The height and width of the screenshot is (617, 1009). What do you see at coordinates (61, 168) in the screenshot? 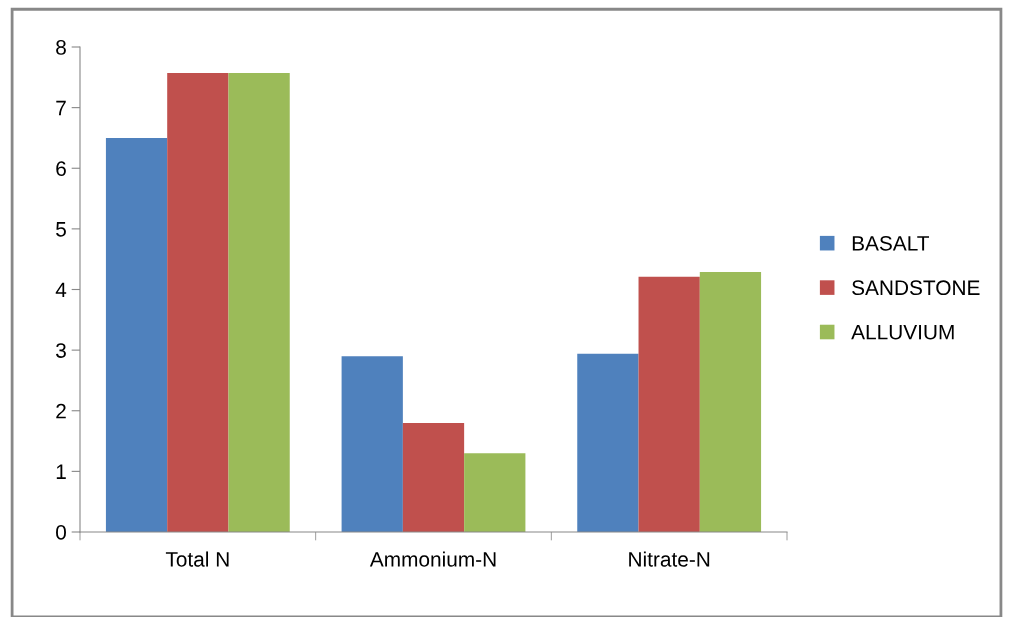
I see `y-tick-label: 6` at bounding box center [61, 168].